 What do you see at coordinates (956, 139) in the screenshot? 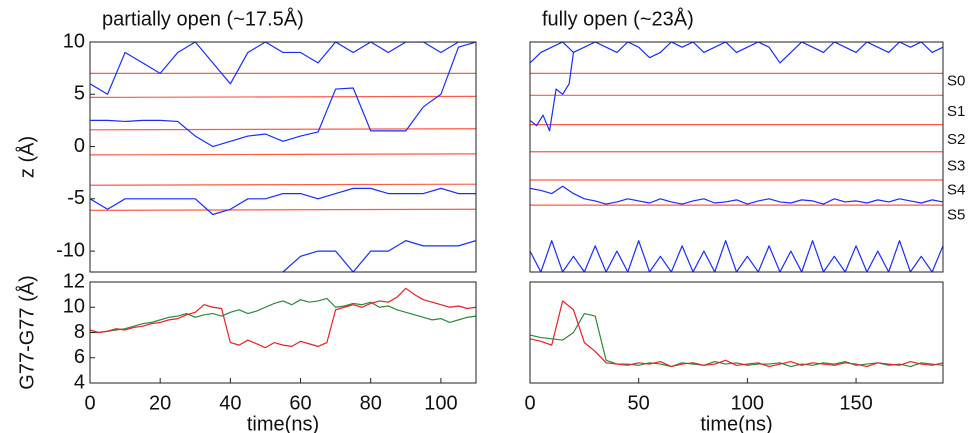
I see `site-label: S2` at bounding box center [956, 139].